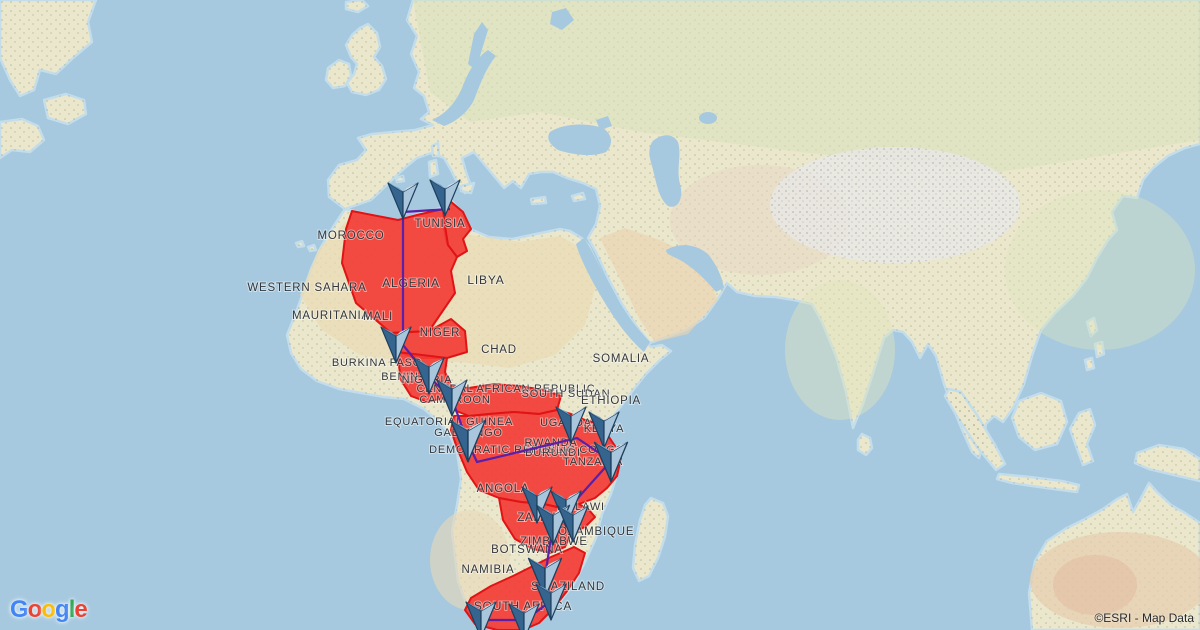 This screenshot has height=630, width=1200. Describe the element at coordinates (440, 224) in the screenshot. I see `country-label: TUNISIA` at that location.